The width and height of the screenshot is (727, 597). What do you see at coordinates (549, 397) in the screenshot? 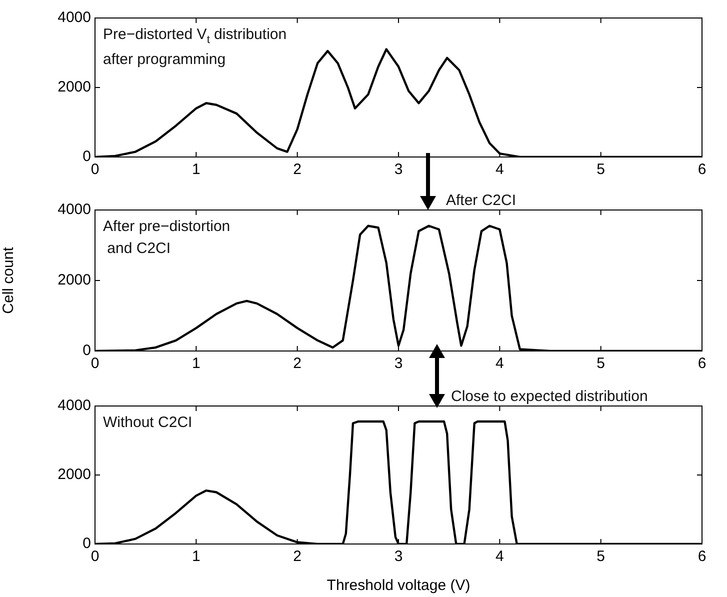
I see `text: Close to expected distribution` at bounding box center [549, 397].